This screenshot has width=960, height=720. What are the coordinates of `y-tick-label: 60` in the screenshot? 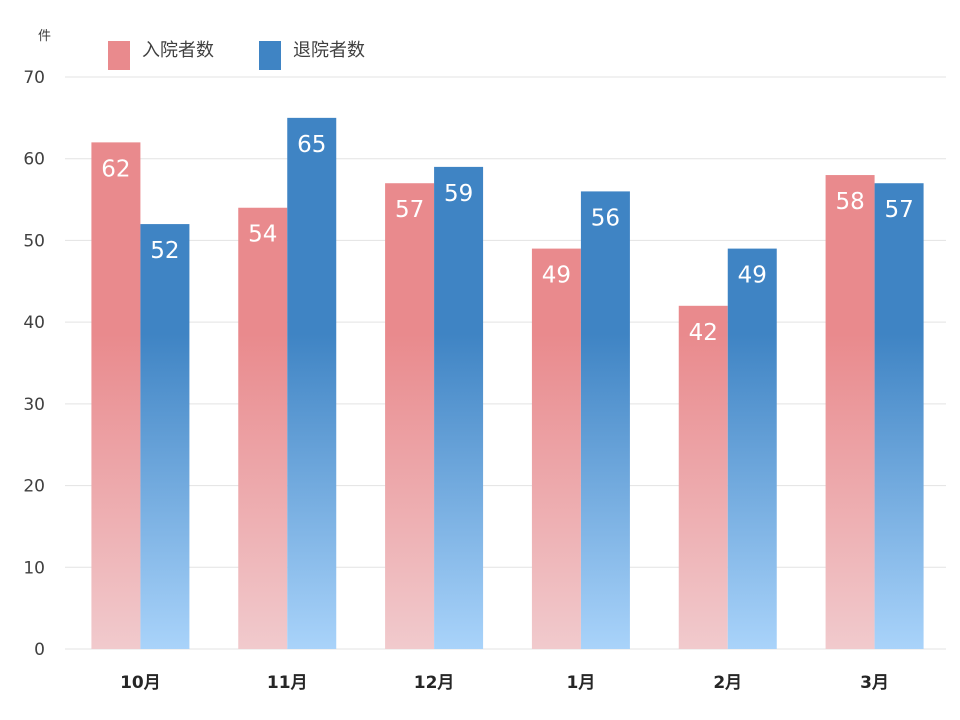 It's located at (34, 160).